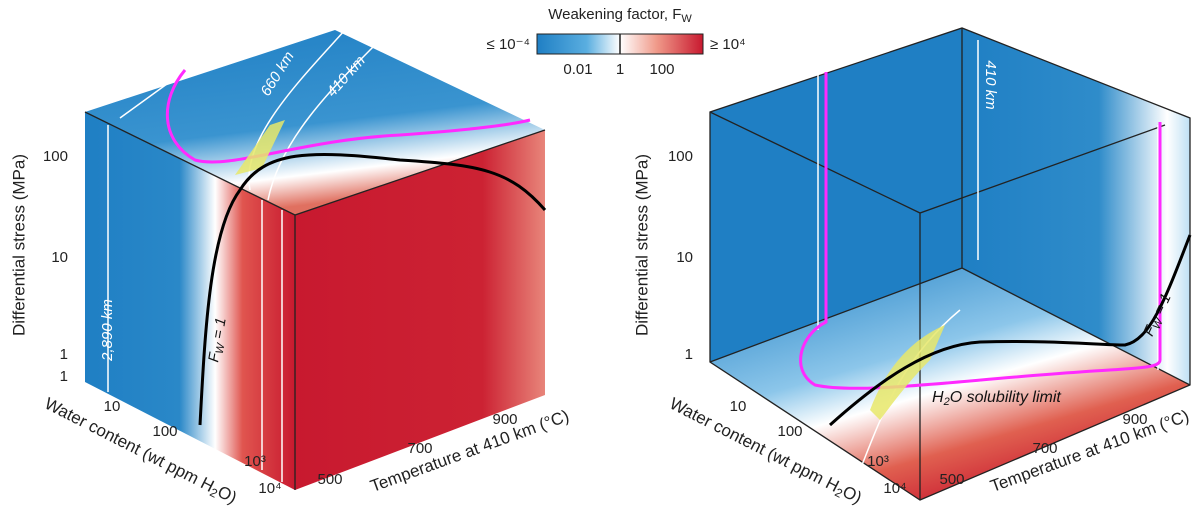 The height and width of the screenshot is (528, 1200). What do you see at coordinates (420, 310) in the screenshot?
I see `right-face` at bounding box center [420, 310].